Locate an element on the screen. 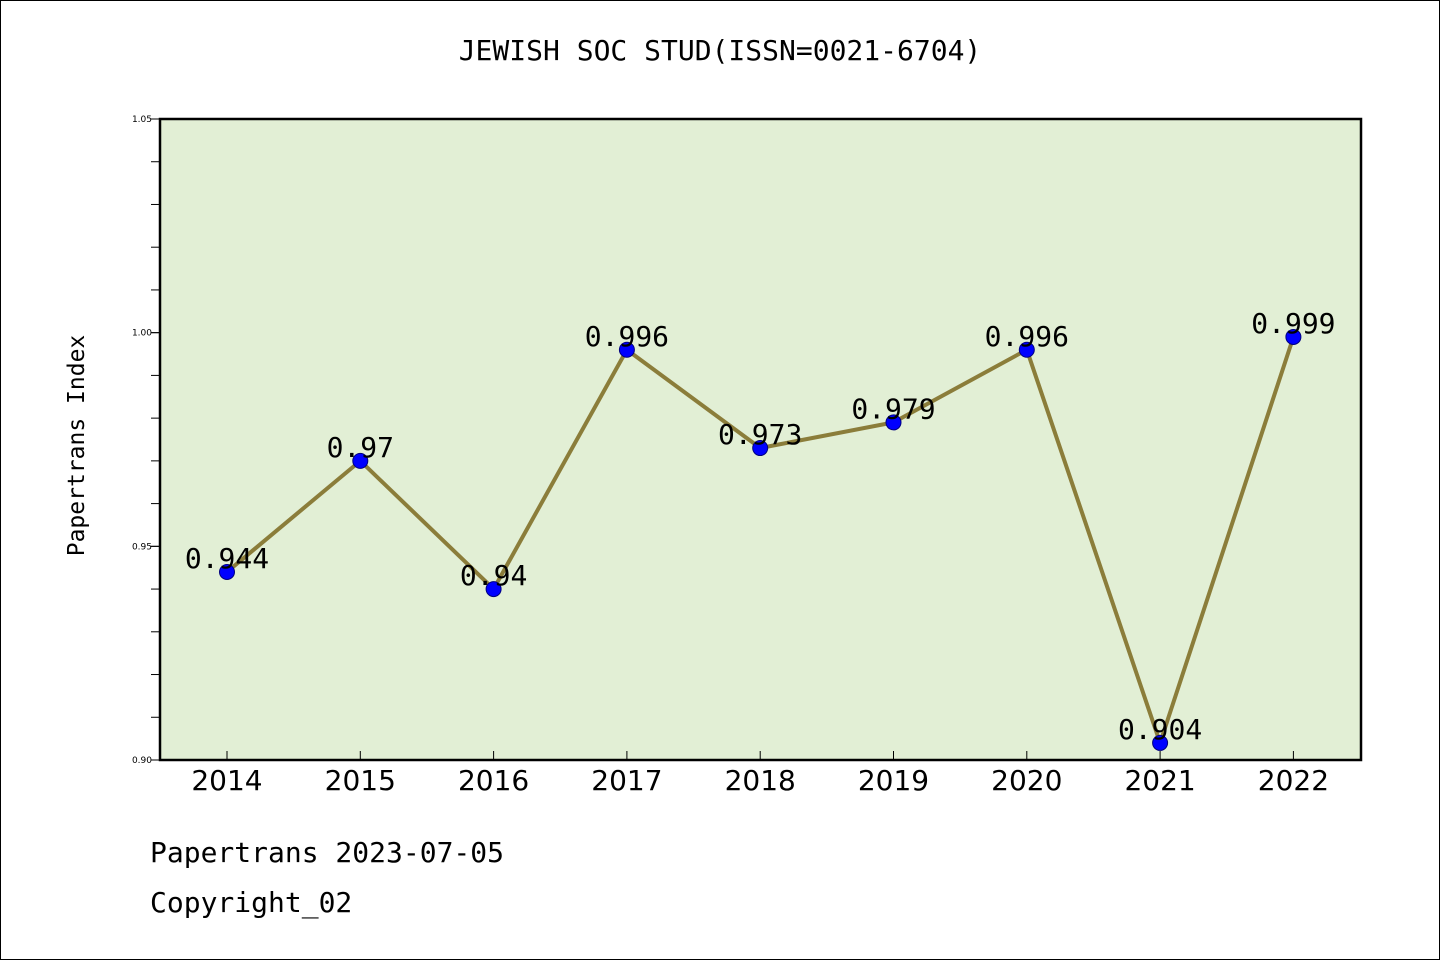  data-label: 0.944 is located at coordinates (227, 558).